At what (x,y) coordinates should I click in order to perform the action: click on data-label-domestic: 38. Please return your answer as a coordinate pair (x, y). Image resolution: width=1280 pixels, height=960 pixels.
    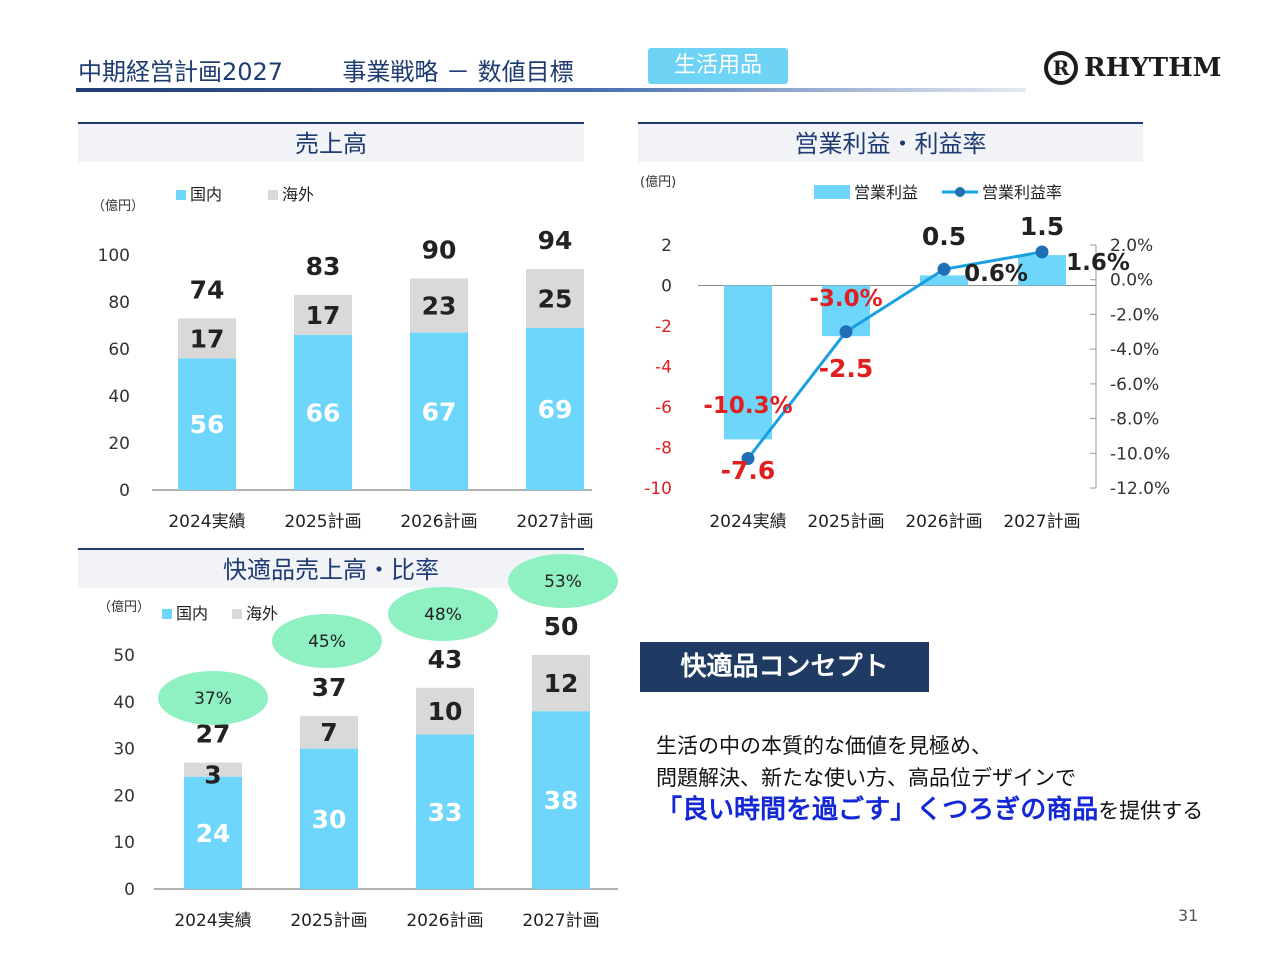
    Looking at the image, I should click on (561, 800).